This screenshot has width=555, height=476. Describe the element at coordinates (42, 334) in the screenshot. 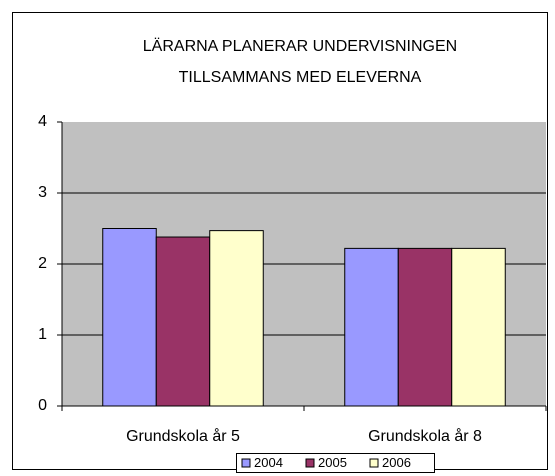

I see `y-tick-label: 1` at that location.